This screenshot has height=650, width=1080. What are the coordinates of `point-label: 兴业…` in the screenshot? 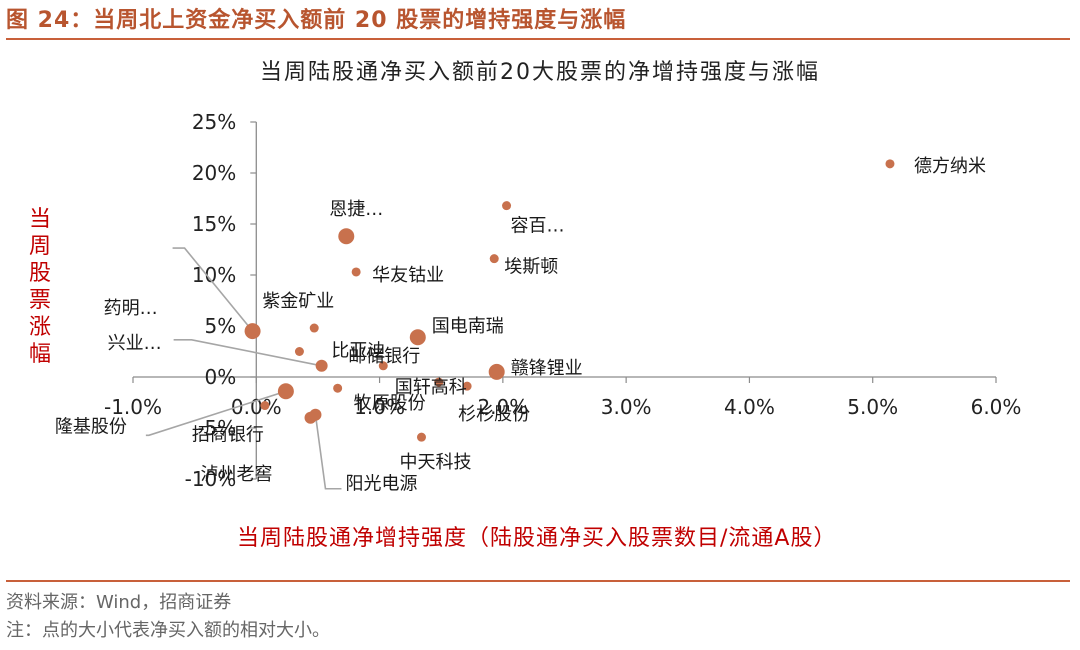 It's located at (135, 343).